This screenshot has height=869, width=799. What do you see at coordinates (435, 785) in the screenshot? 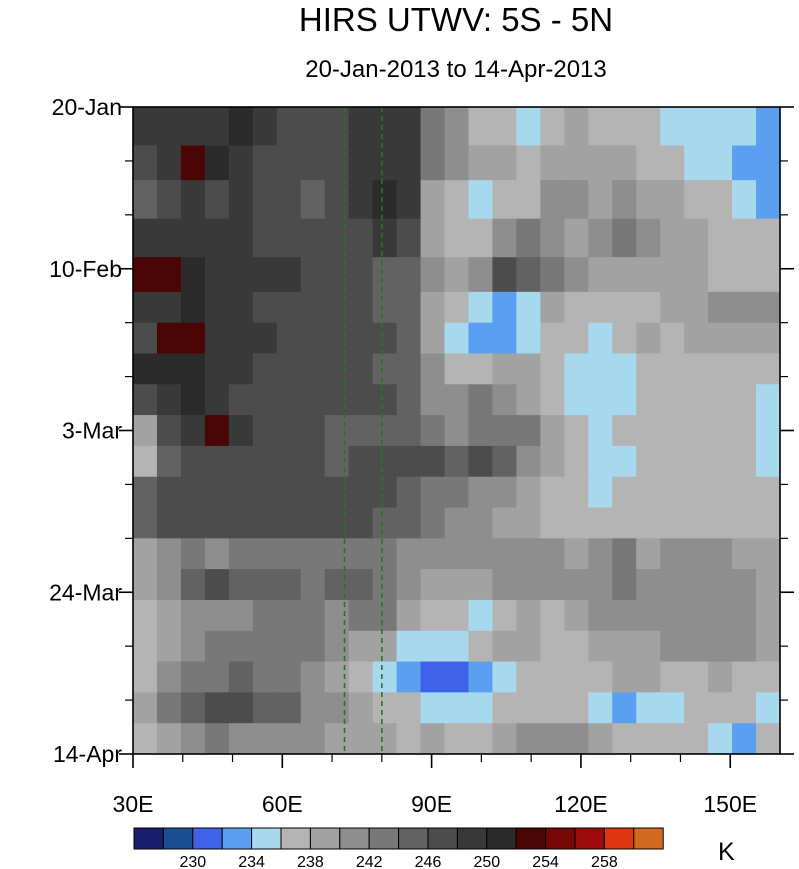
I see `x-axis: 30E 60E 90E 120E 150E` at bounding box center [435, 785].